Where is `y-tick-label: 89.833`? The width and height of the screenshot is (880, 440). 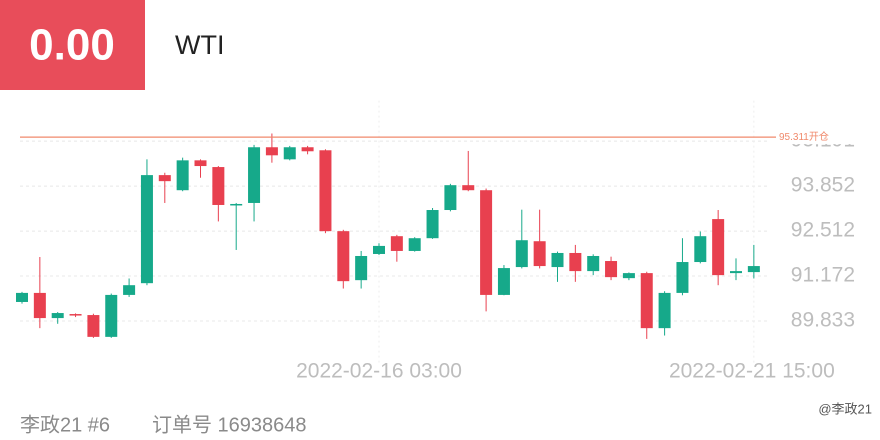 y-tick-label: 89.833 is located at coordinates (823, 320).